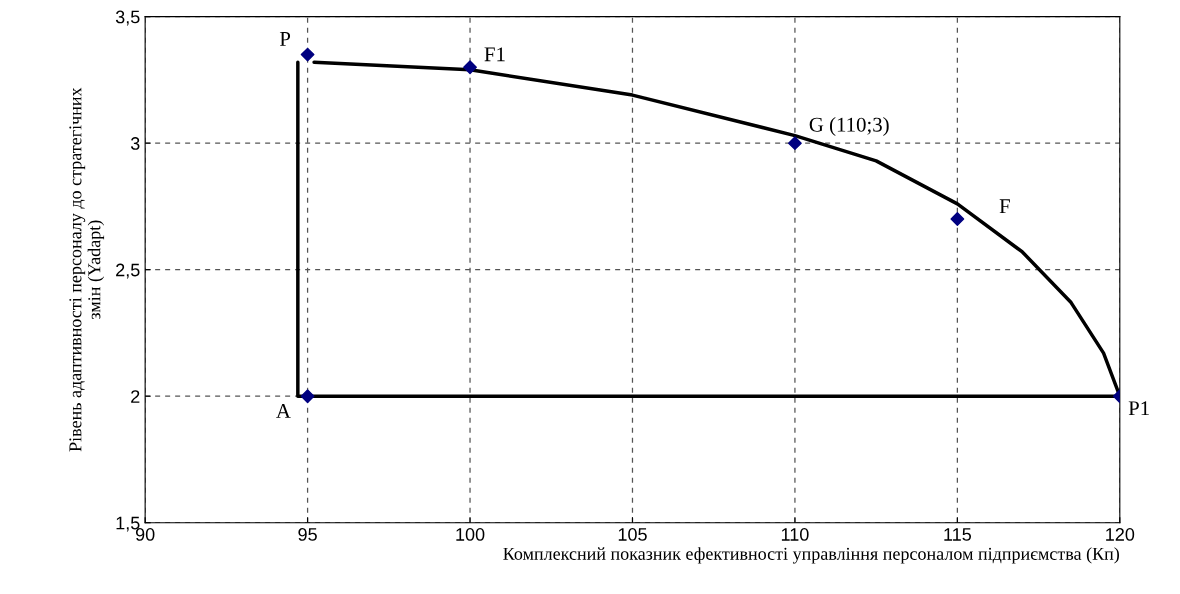 Image resolution: width=1180 pixels, height=594 pixels. Describe the element at coordinates (470, 534) in the screenshot. I see `x-tick-label: 100` at that location.